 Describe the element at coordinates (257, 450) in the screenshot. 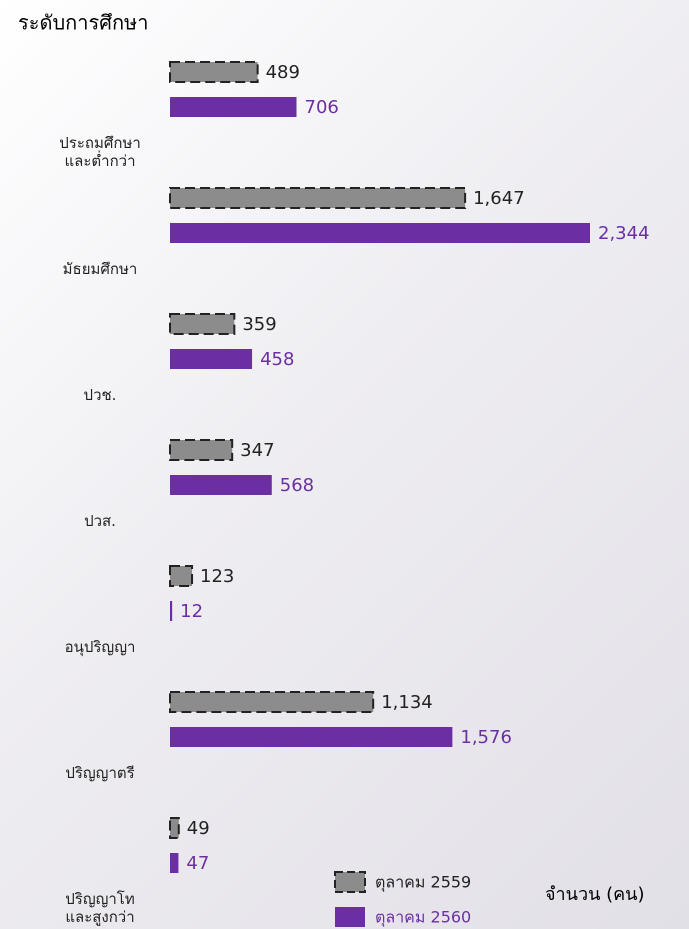

I see `value-label: 347` at that location.